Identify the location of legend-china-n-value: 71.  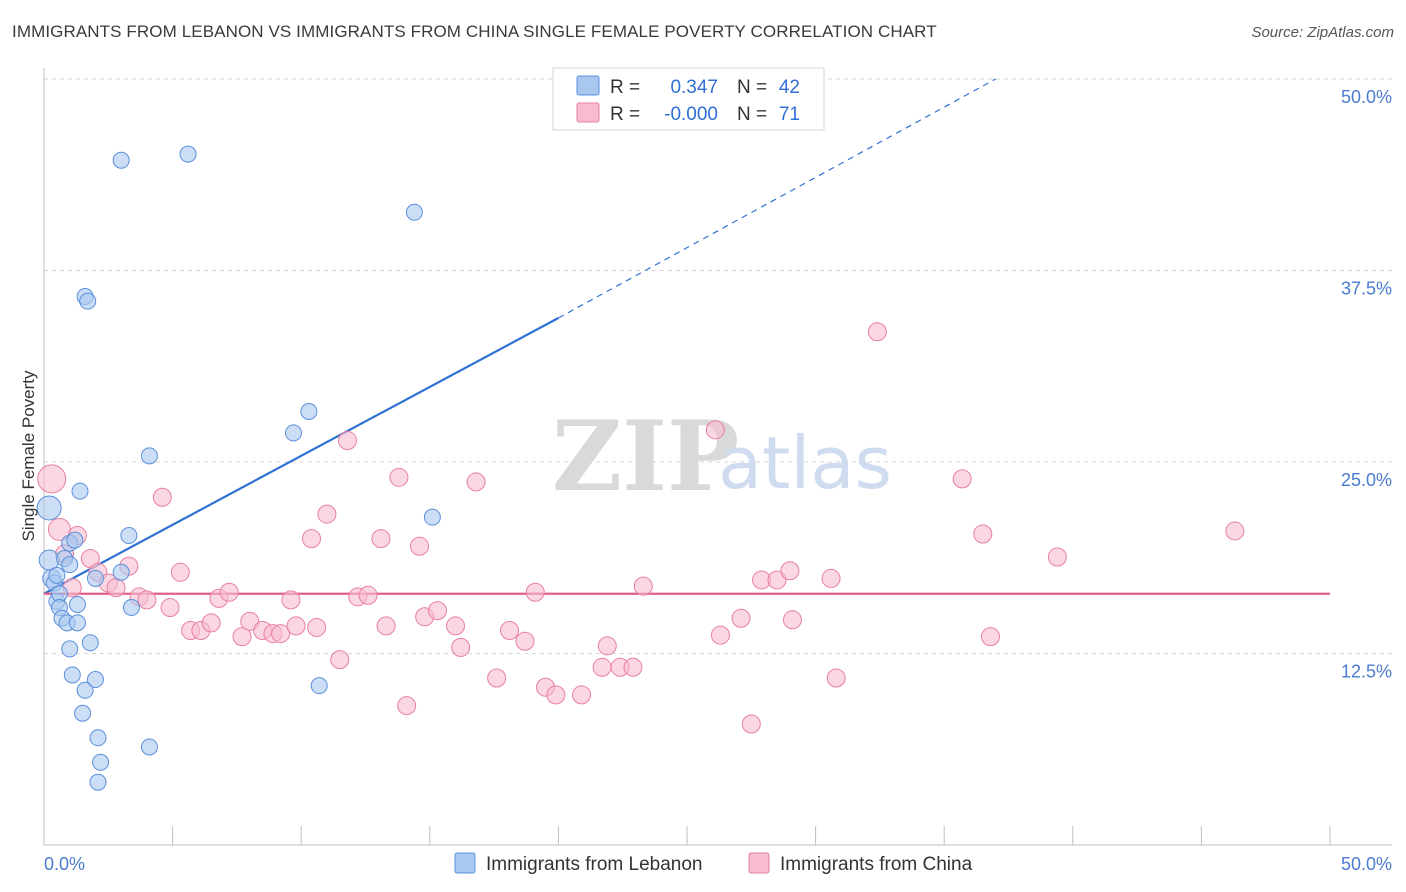
(789, 114).